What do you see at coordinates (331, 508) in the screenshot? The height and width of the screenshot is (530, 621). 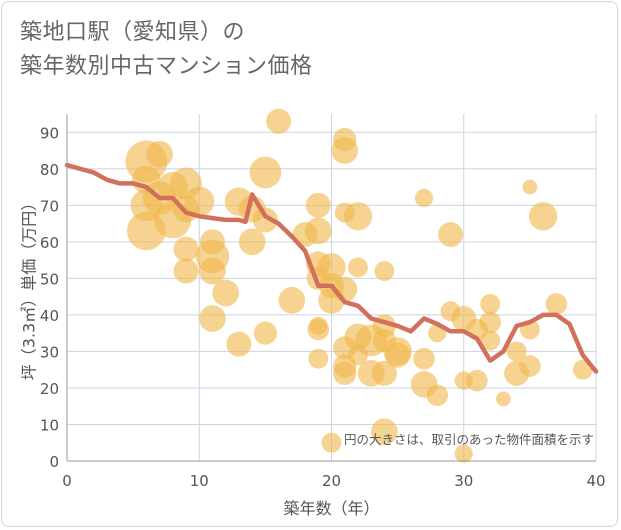 I see `x-axis-label: 築年数（年）` at bounding box center [331, 508].